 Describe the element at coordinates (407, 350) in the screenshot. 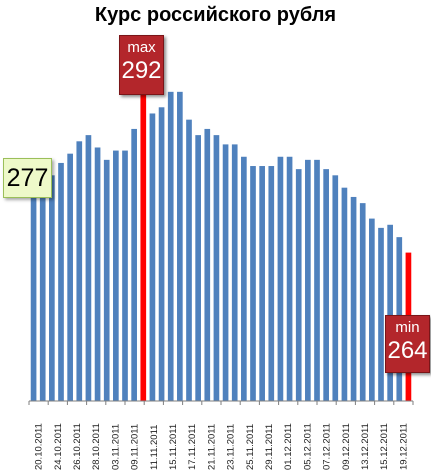

I see `min-callout-value: 264` at that location.